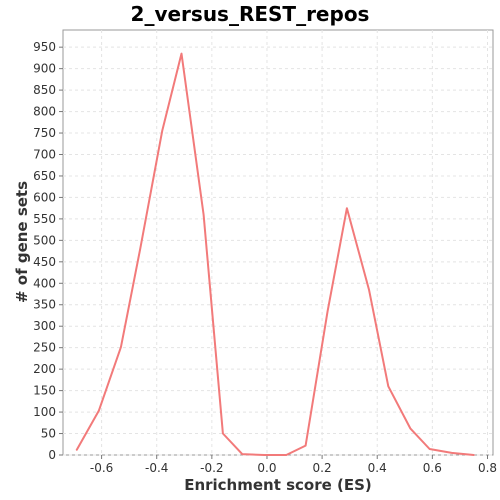 The image size is (500, 500). I want to click on y-tick-label: 400, so click(44, 283).